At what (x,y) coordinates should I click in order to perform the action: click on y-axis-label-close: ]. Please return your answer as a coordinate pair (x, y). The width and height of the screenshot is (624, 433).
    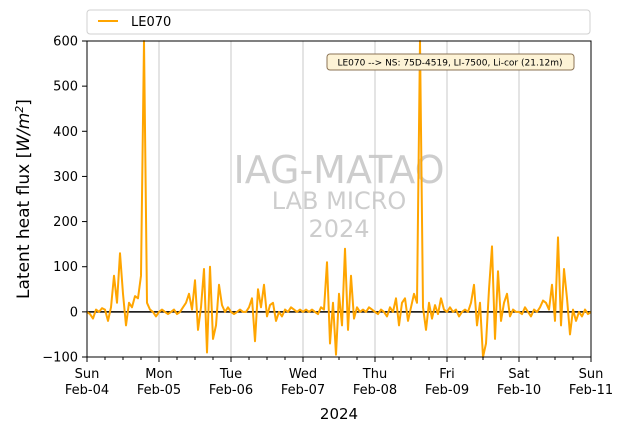
    Looking at the image, I should click on (24, 102).